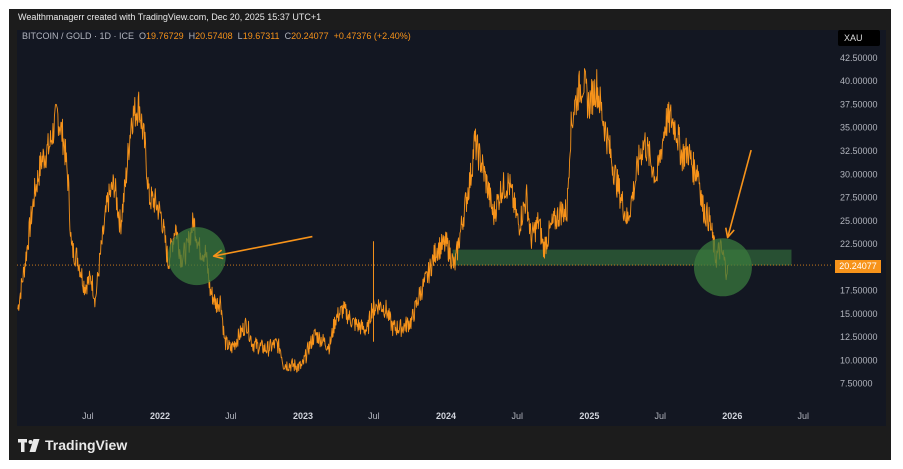  What do you see at coordinates (303, 416) in the screenshot?
I see `x-tick-label: 2023` at bounding box center [303, 416].